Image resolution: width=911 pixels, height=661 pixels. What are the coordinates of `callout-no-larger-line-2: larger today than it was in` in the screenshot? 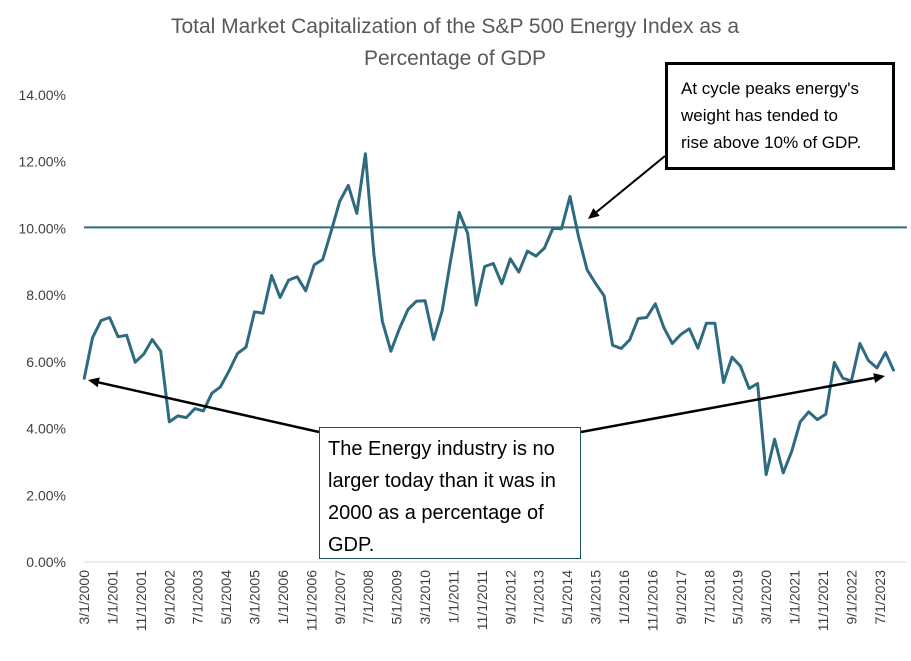 It's located at (442, 481).